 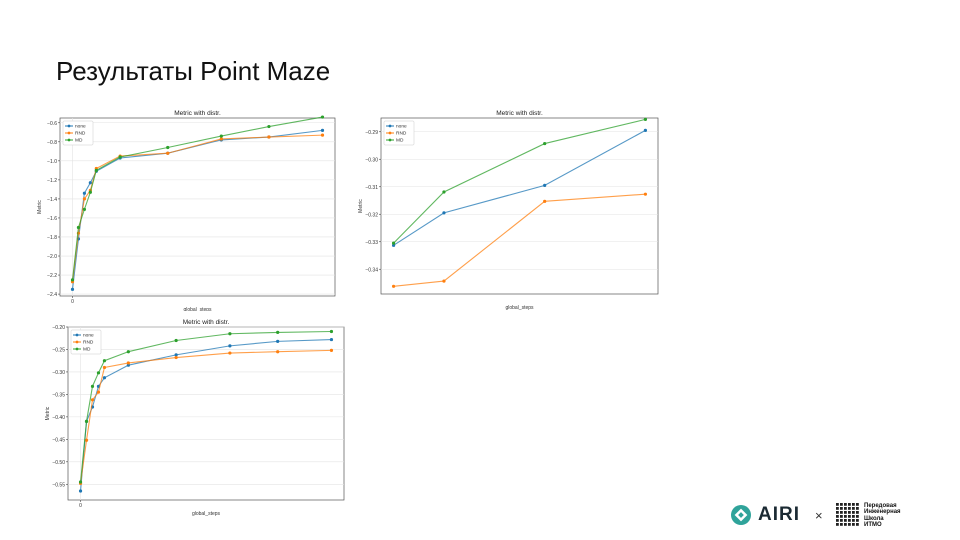 I want to click on y-tick-label: −1.2, so click(x=52, y=181).